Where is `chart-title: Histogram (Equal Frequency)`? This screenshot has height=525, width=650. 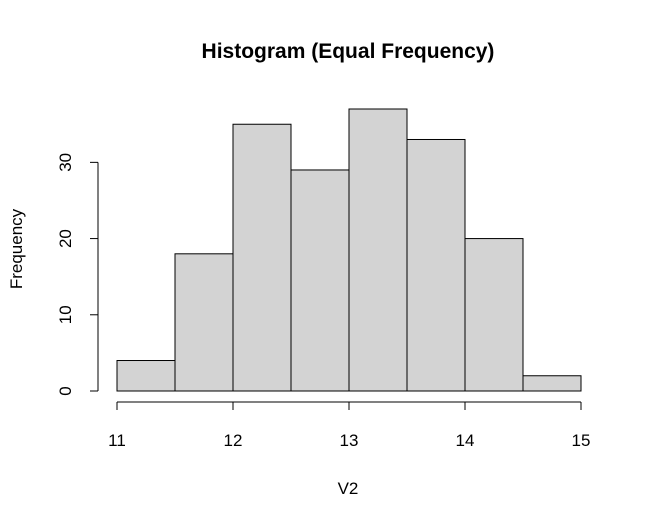
chart-title: Histogram (Equal Frequency) is located at coordinates (348, 51).